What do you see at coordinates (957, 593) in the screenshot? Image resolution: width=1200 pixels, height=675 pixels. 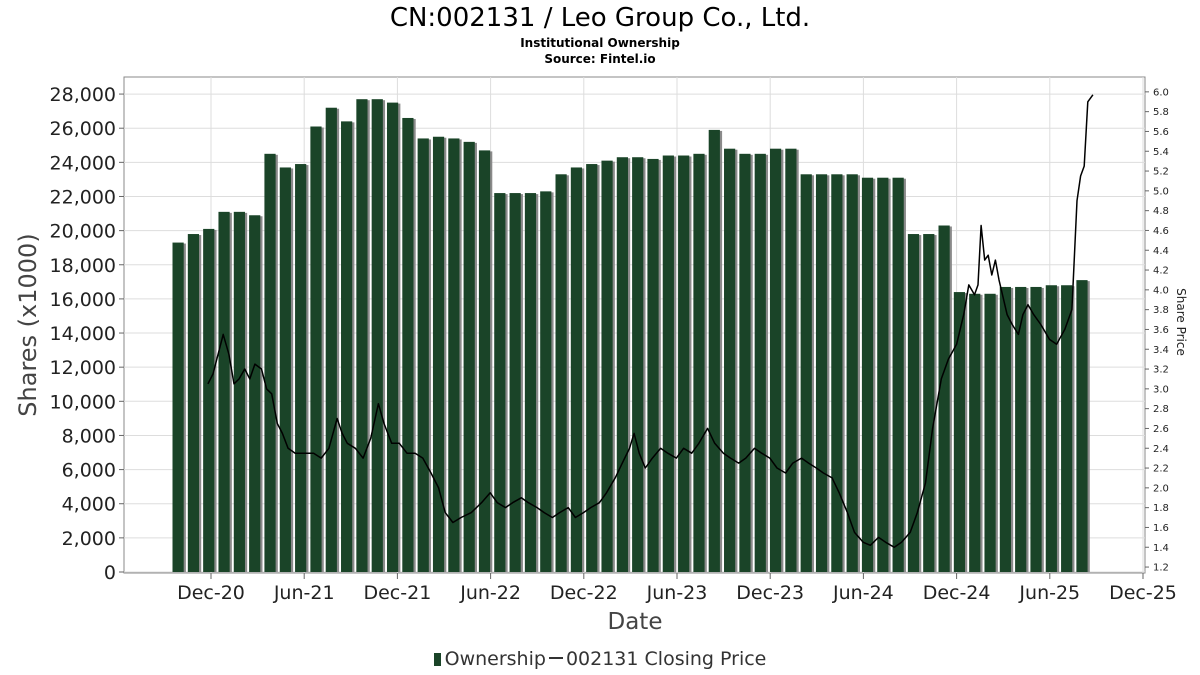 I see `x-tick-label: Dec-24` at bounding box center [957, 593].